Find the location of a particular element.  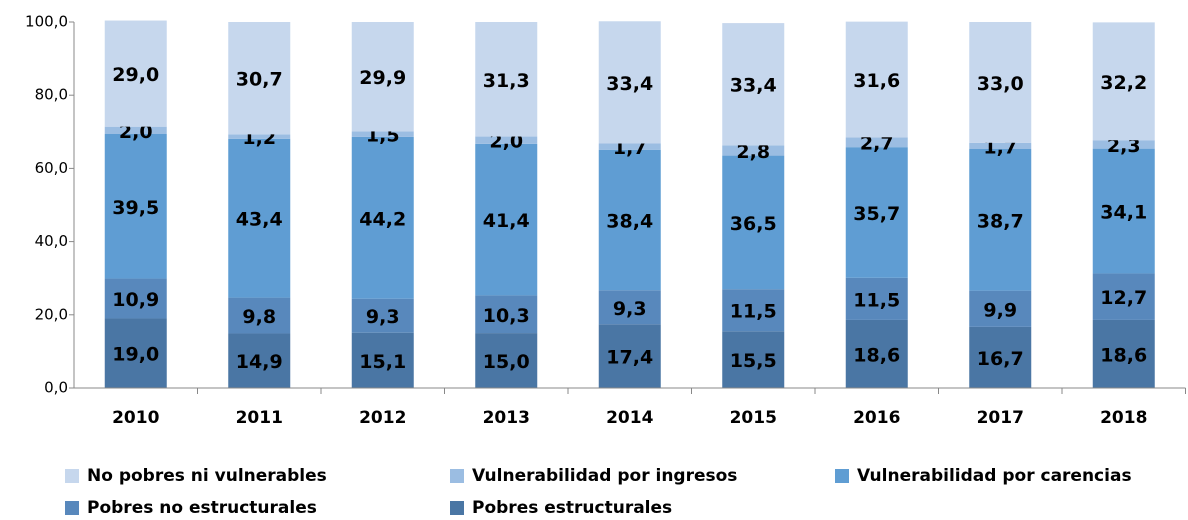

value-label: 38,7 is located at coordinates (1000, 221).